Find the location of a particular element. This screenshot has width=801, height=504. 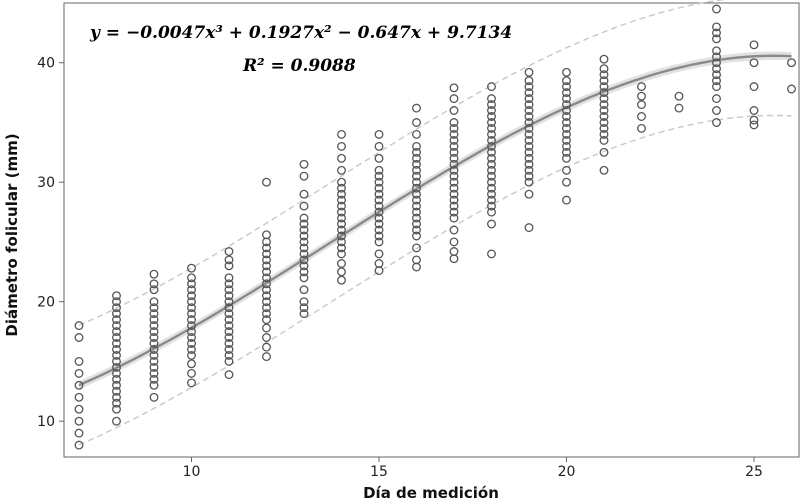

y-tick-label: 20 is located at coordinates (46, 303).